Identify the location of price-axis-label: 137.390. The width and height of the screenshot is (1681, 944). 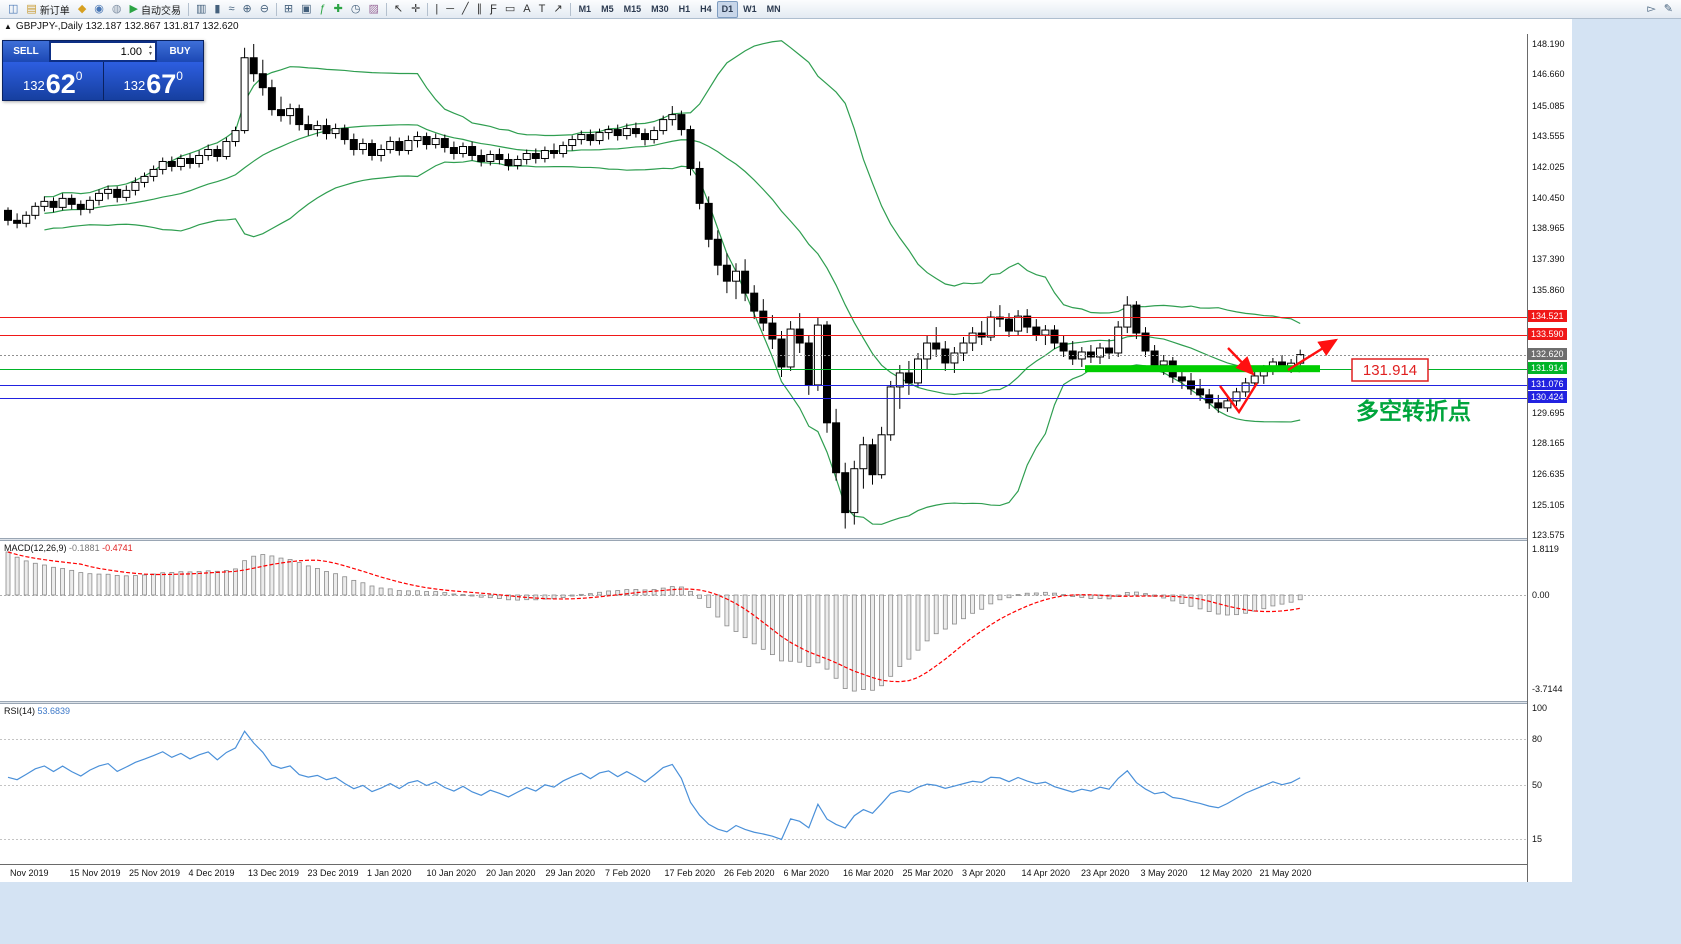
(1548, 259).